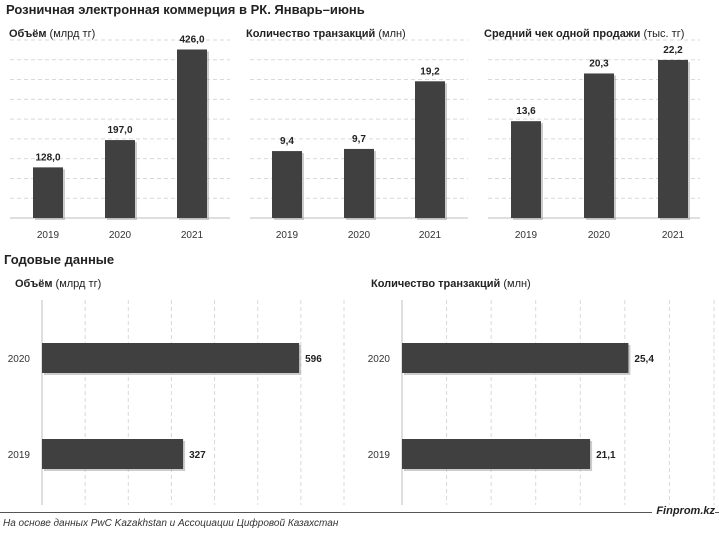  I want to click on chart5-data-label: 25,4, so click(644, 359).